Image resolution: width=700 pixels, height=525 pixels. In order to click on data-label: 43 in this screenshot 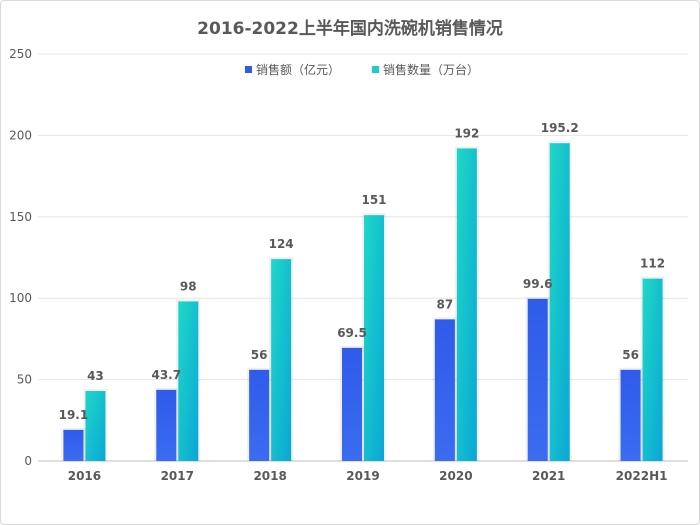, I will do `click(95, 376)`.